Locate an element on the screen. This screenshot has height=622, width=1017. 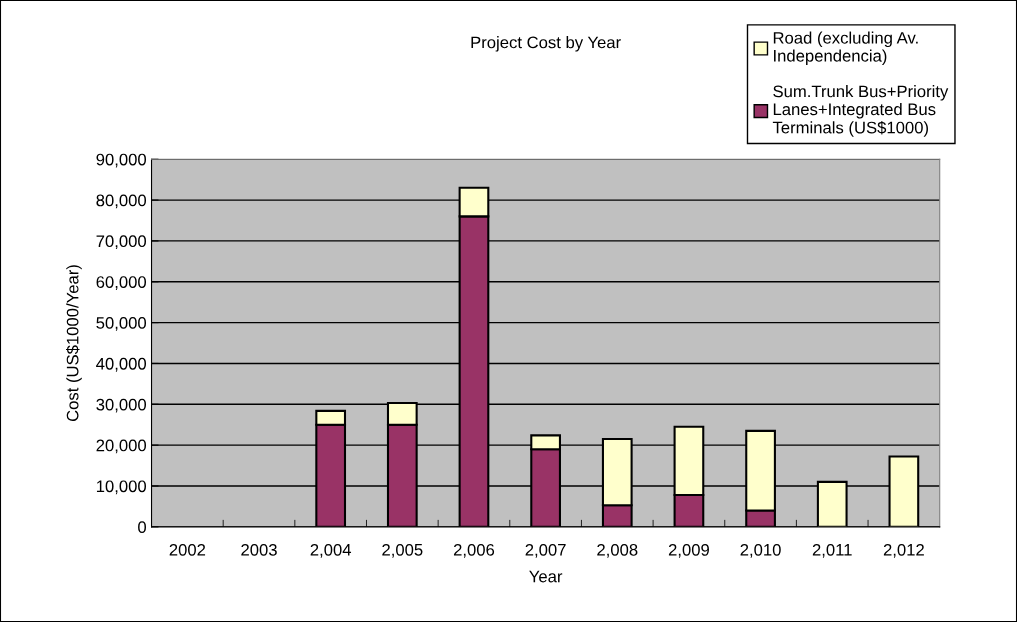
y-axis-title: Cost (US$1000/Year) is located at coordinates (74, 343).